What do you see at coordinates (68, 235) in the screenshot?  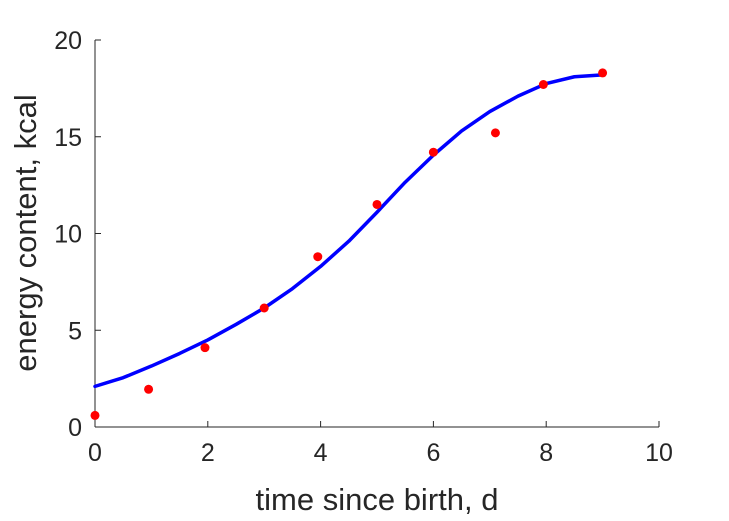 I see `y-tick-label: 10` at bounding box center [68, 235].